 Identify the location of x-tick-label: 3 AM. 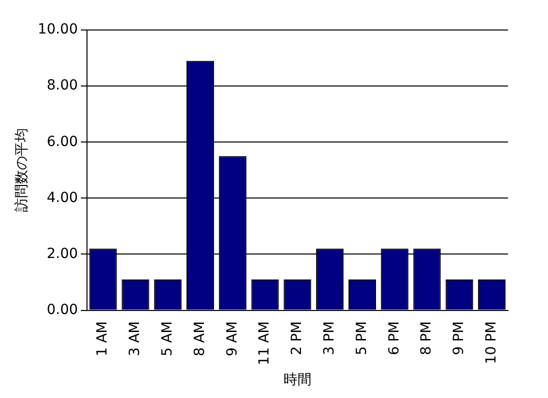
(135, 338).